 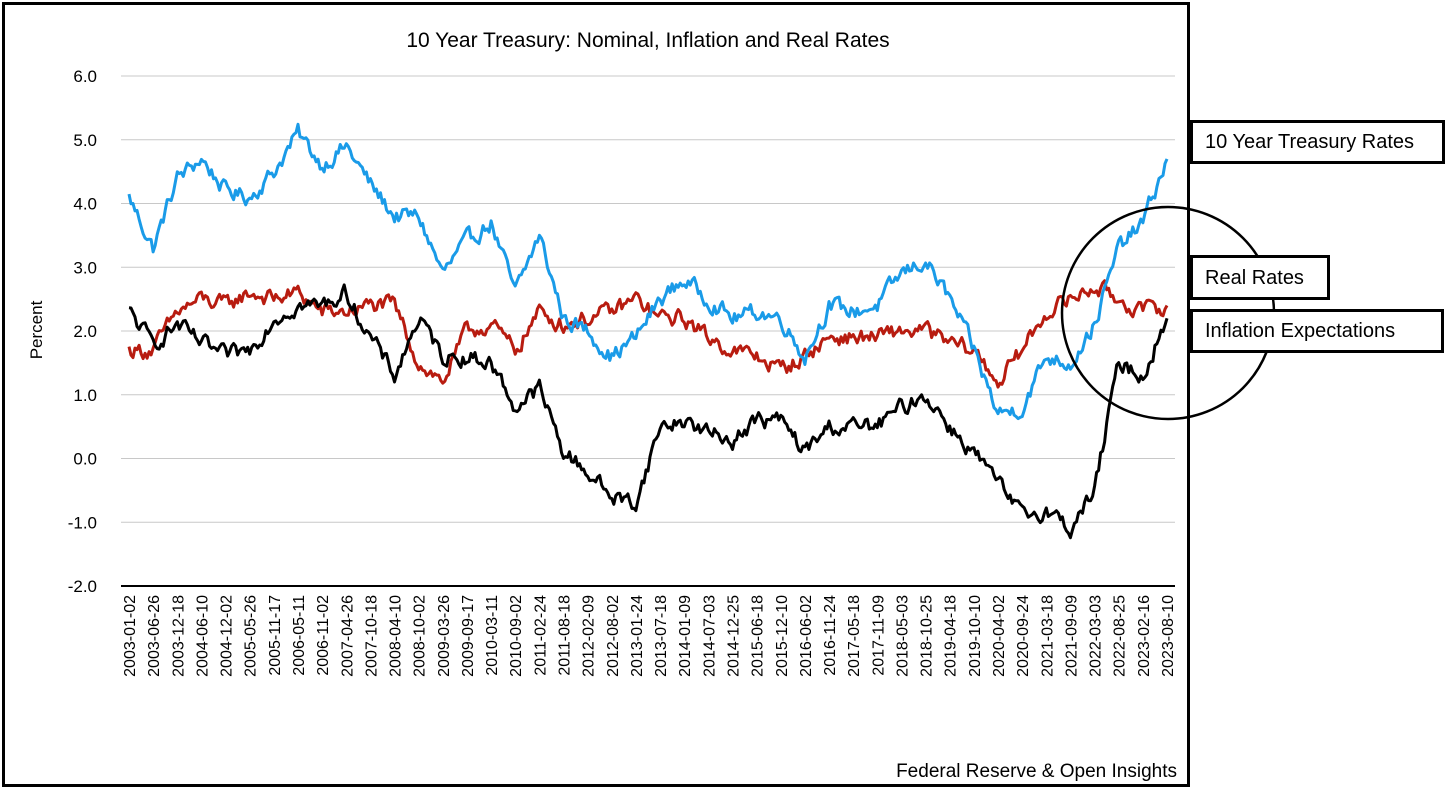 What do you see at coordinates (323, 635) in the screenshot?
I see `x-tick-label: 2006-11-02` at bounding box center [323, 635].